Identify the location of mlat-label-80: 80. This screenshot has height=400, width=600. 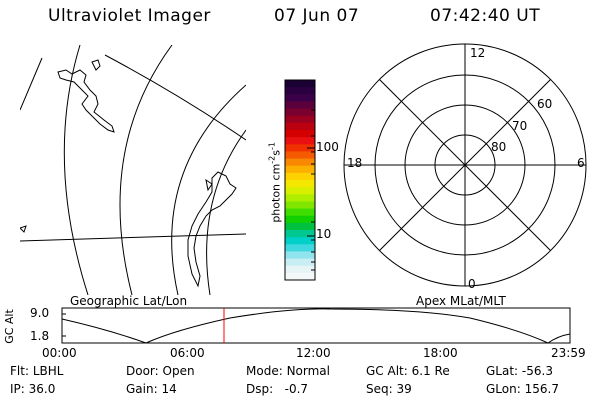
(499, 147).